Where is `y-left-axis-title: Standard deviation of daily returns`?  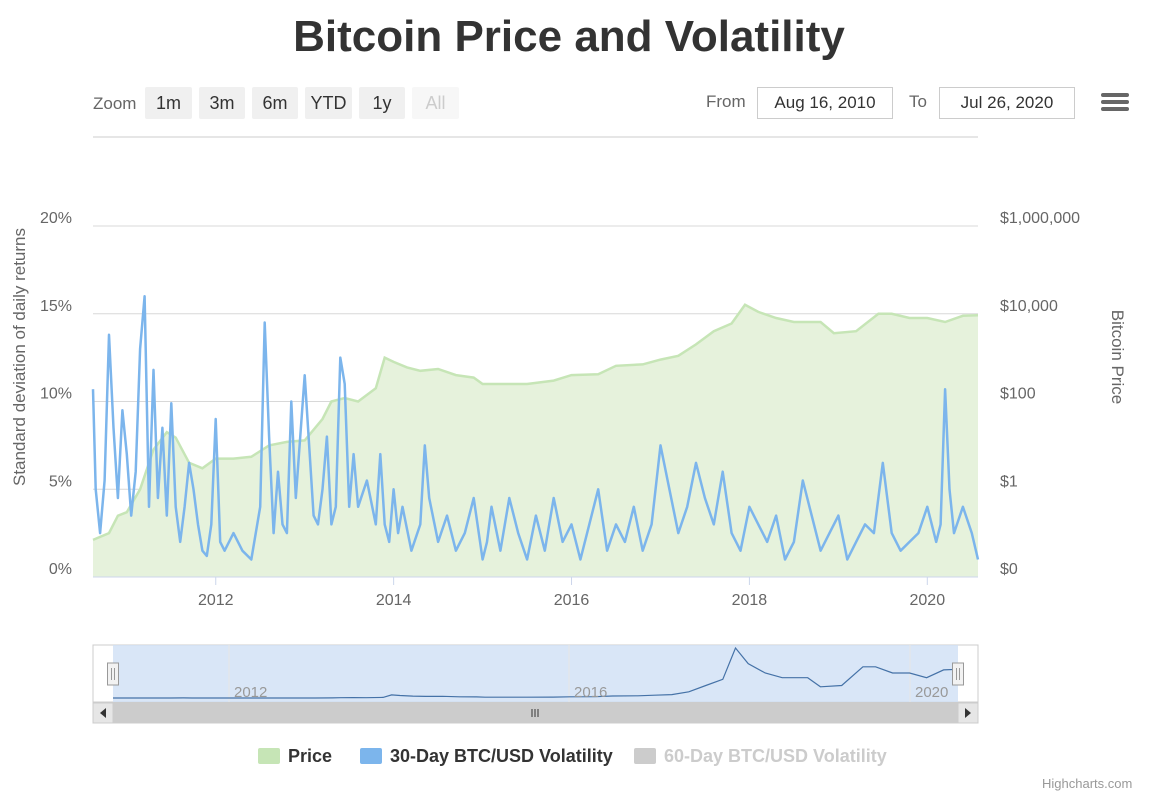
y-left-axis-title: Standard deviation of daily returns is located at coordinates (19, 357).